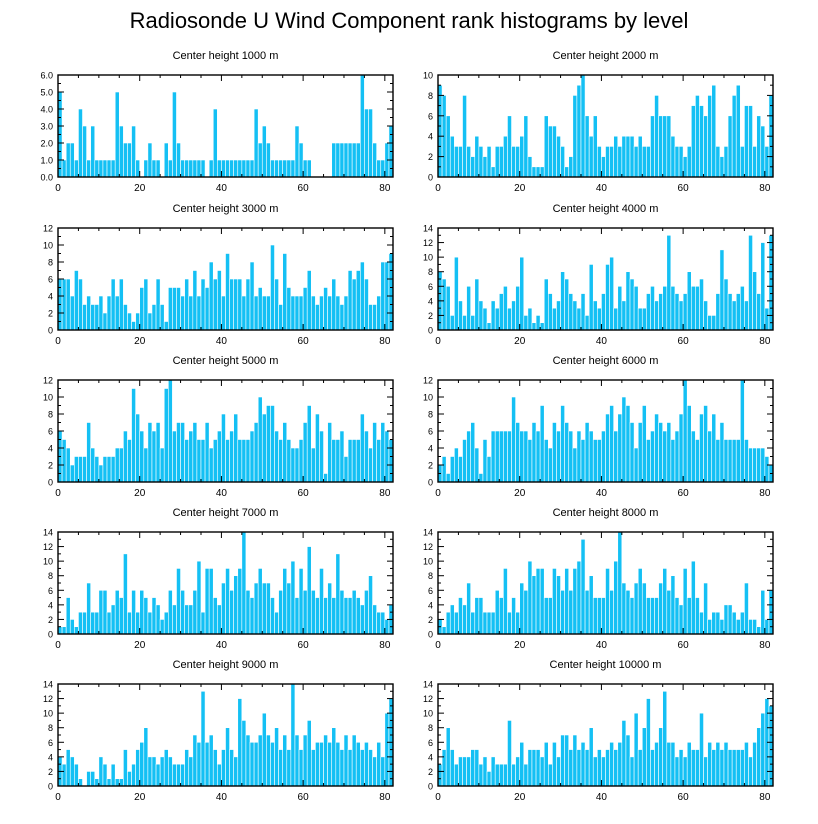 This screenshot has height=824, width=818. Describe the element at coordinates (50, 591) in the screenshot. I see `y-tick-label: 6` at that location.